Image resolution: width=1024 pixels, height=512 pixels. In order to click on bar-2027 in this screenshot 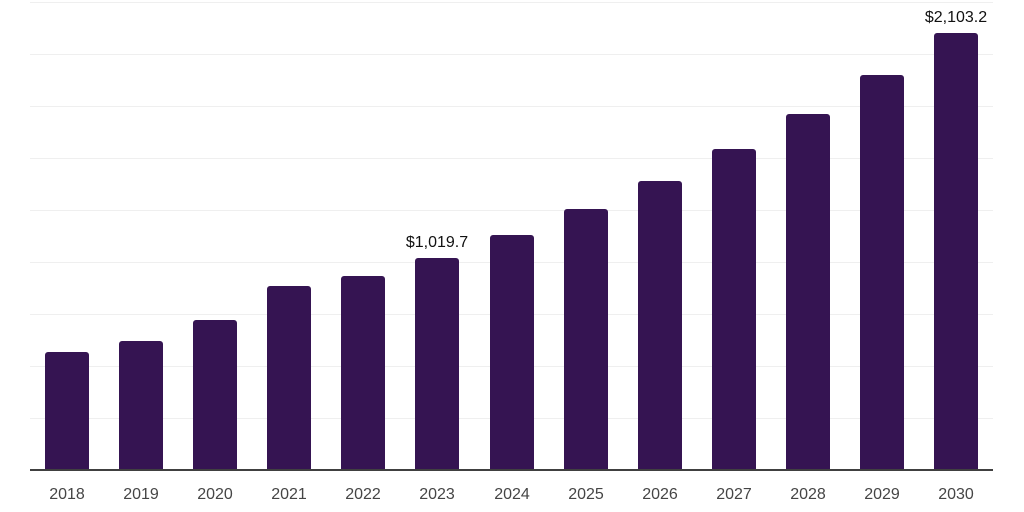, I will do `click(734, 309)`.